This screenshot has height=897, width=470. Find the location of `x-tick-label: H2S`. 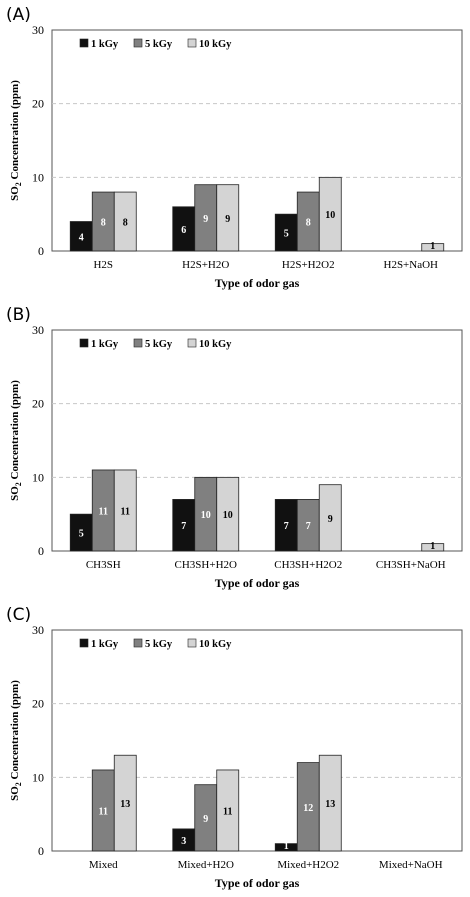

x-tick-label: H2S is located at coordinates (103, 265).